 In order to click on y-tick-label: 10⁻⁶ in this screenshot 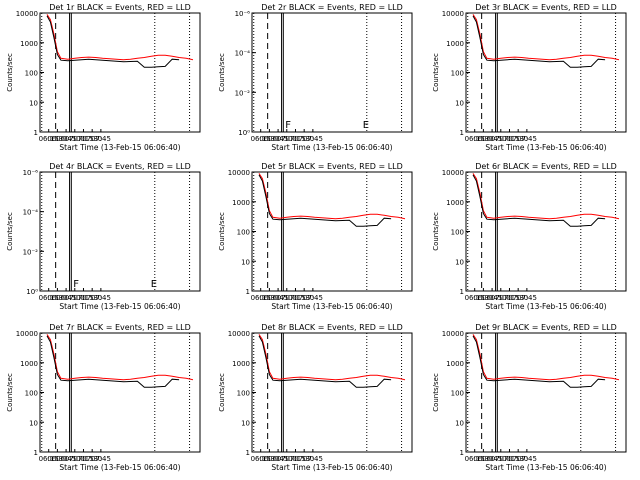, I will do `click(243, 14)`.